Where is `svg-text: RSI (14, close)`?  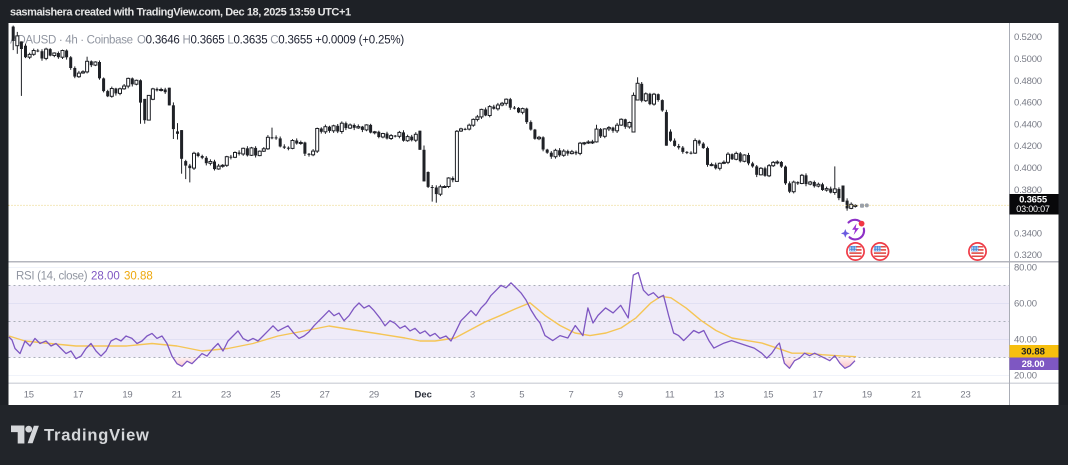 svg-text: RSI (14, close) is located at coordinates (52, 277).